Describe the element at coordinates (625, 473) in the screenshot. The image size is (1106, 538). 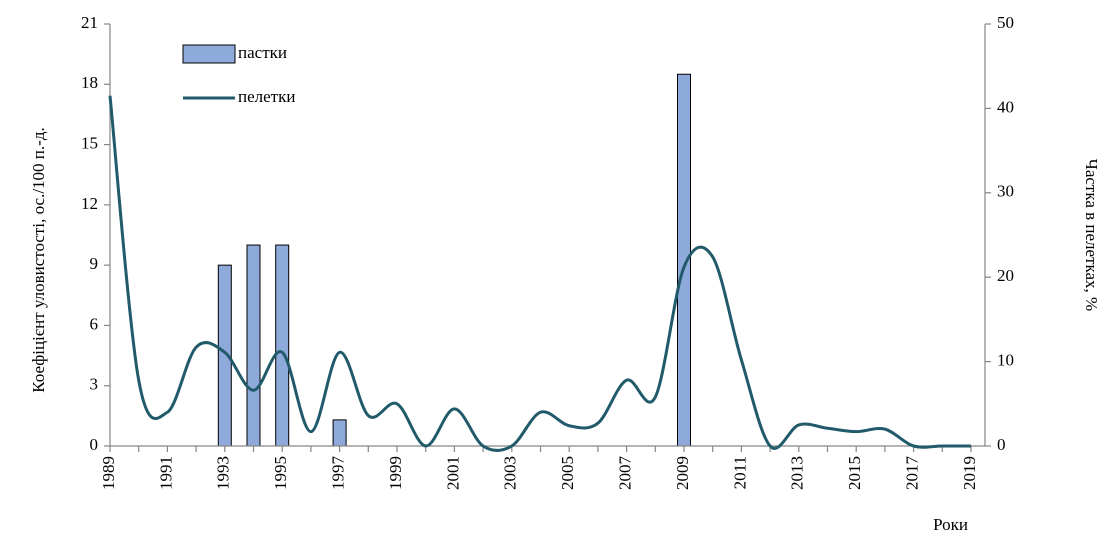
I see `x-tick-label: 2007` at that location.